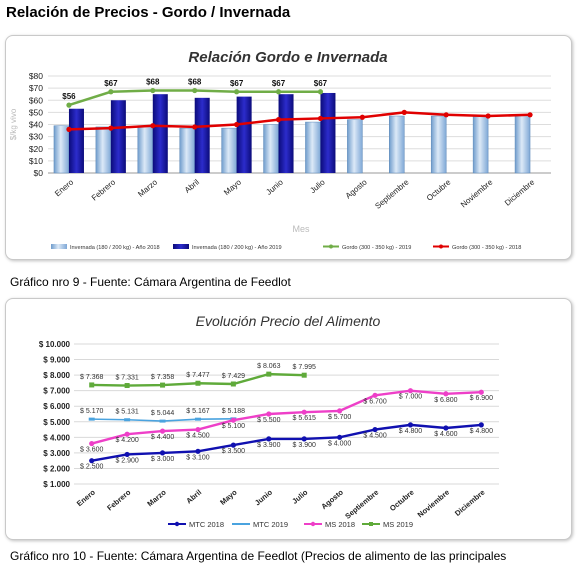 The width and height of the screenshot is (580, 567). Describe the element at coordinates (270, 524) in the screenshot. I see `chart2-legend-label: MTC 2019` at that location.